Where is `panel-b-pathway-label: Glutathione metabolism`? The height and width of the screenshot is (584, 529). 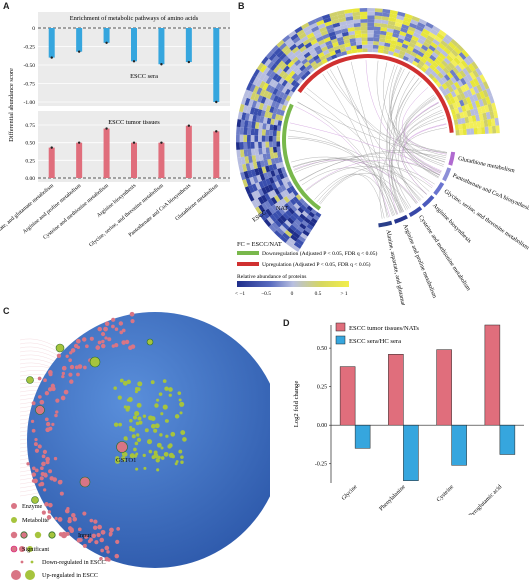
panel-b-pathway-label: Glutathione metabolism is located at coordinates (486, 165).